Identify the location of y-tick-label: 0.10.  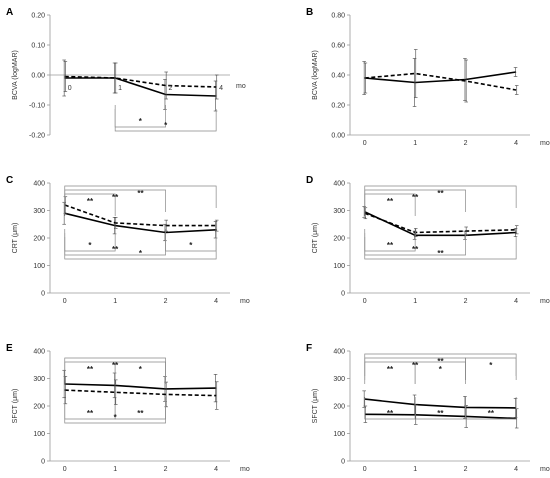
(38, 46).